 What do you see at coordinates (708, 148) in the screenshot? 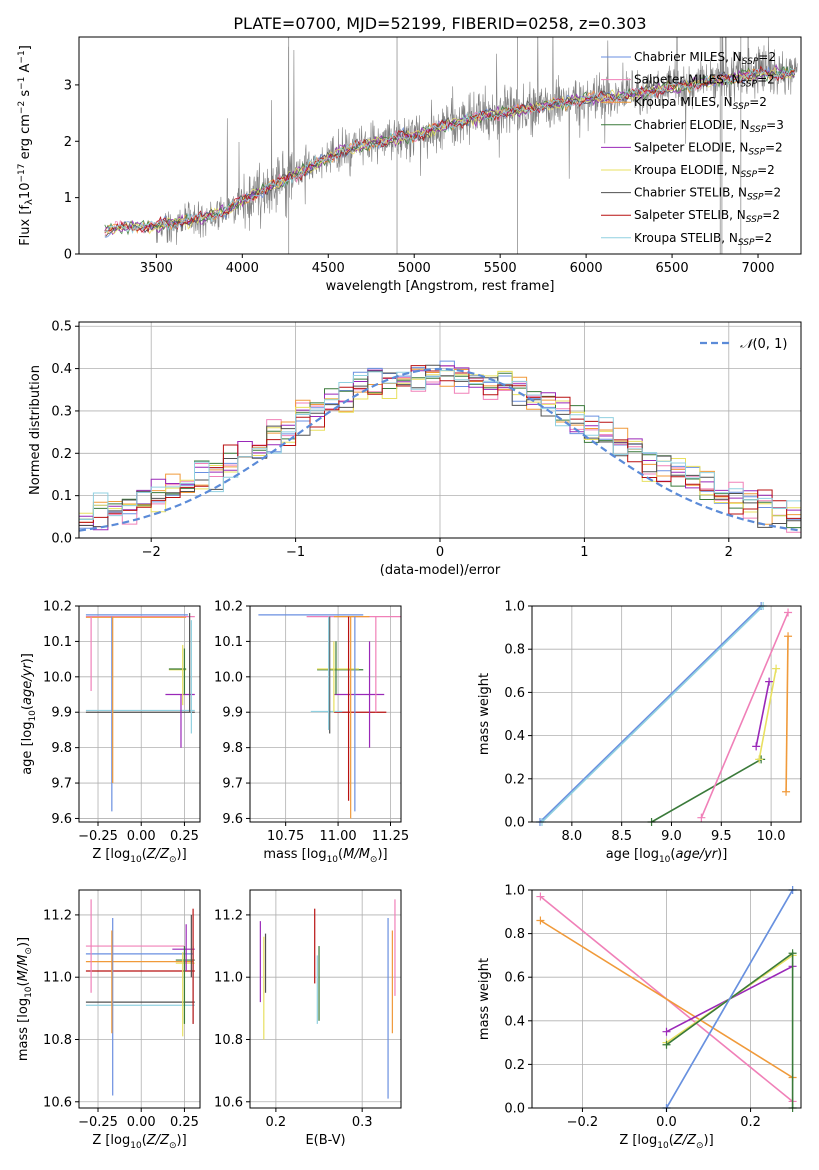
I see `legend-entry: Salpeter ELODIE, NSSP=2` at bounding box center [708, 148].